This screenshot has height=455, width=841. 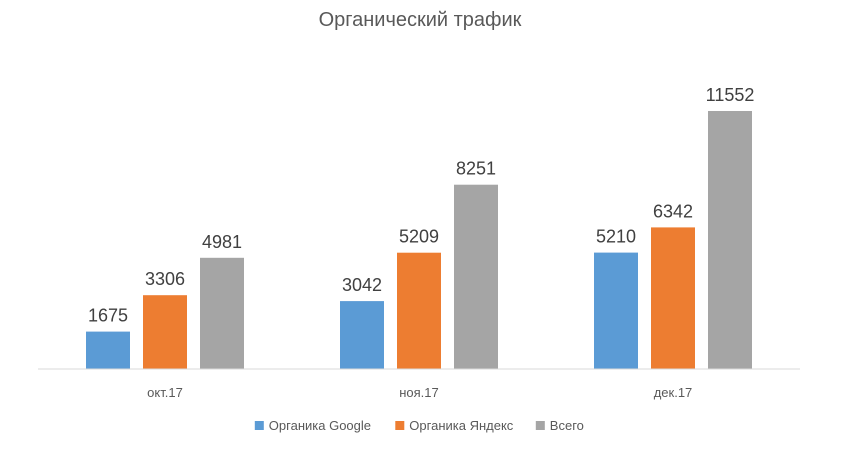 I want to click on data-label-1-1: 5209, so click(x=419, y=237).